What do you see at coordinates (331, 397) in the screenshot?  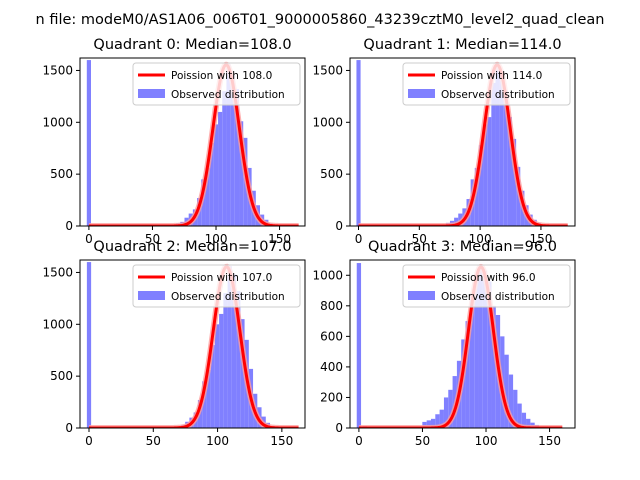 I see `y-tick-label: 200` at bounding box center [331, 397].